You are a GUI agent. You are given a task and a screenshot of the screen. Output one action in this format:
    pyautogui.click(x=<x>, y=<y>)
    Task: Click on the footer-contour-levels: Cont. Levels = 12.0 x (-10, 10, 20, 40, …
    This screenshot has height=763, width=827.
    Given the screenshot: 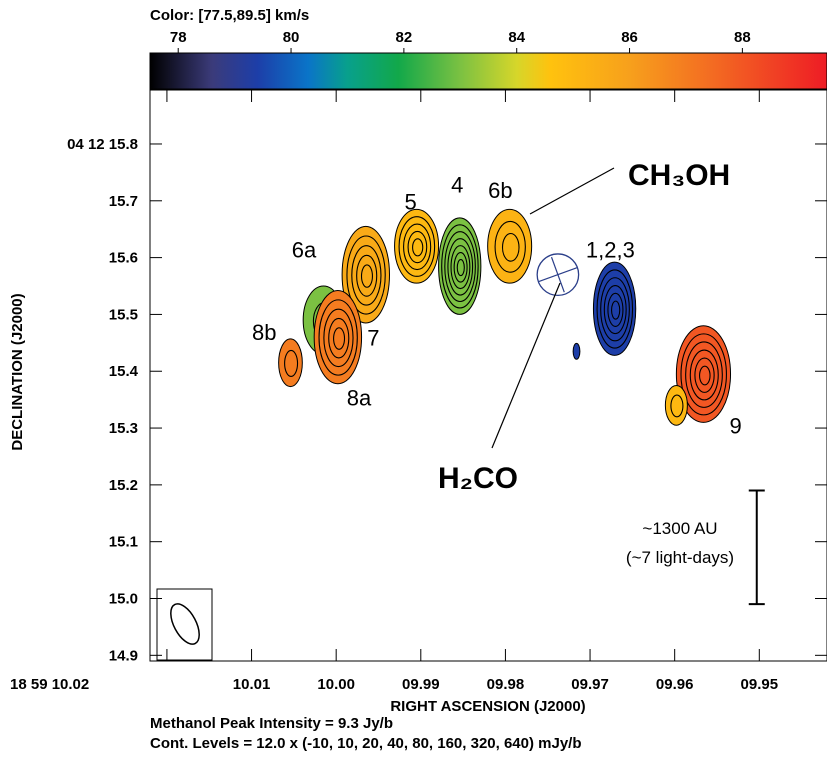 What is the action you would take?
    pyautogui.click(x=366, y=743)
    